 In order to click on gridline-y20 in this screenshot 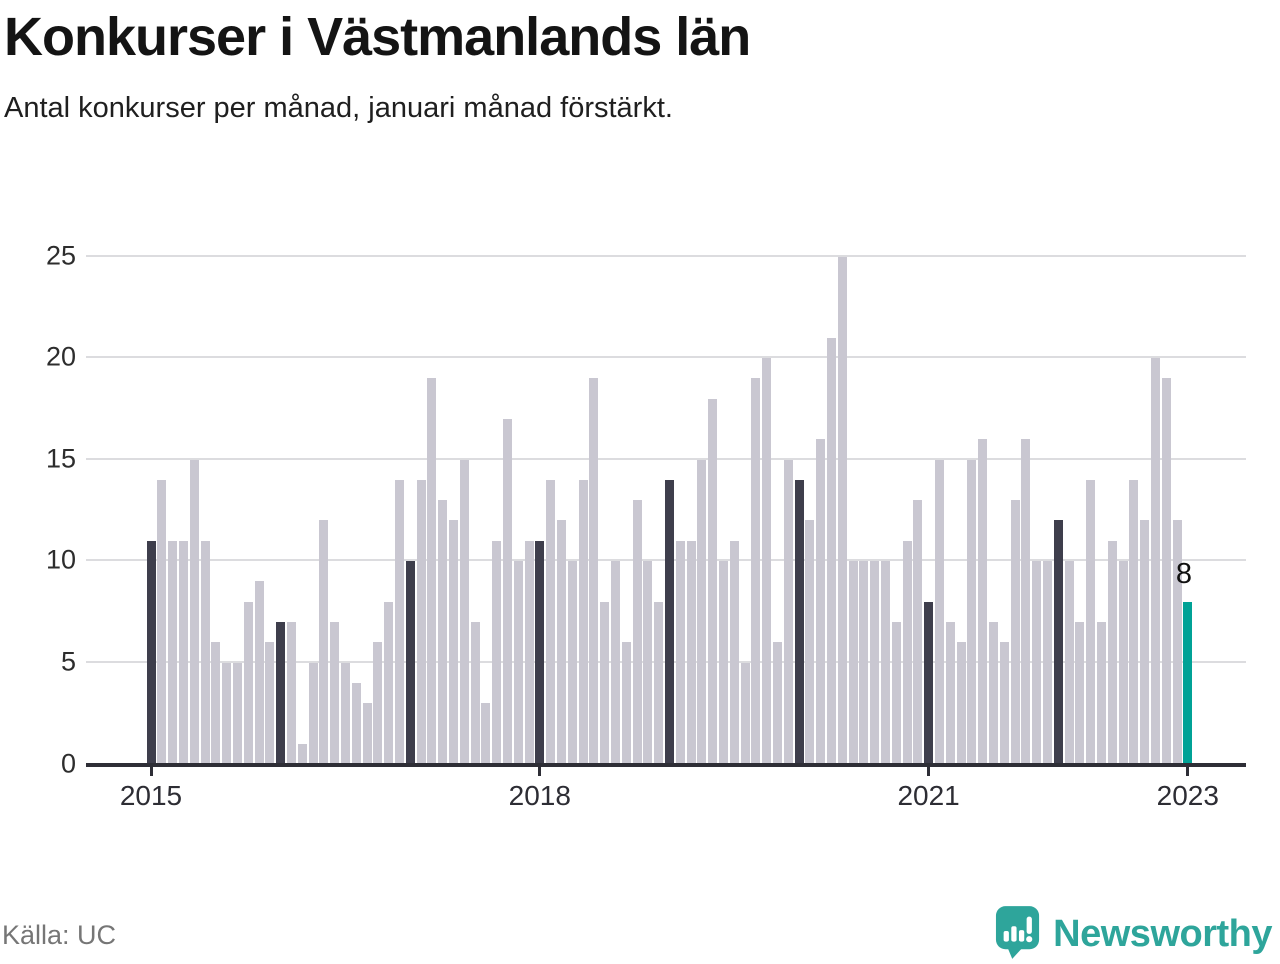, I will do `click(666, 357)`.